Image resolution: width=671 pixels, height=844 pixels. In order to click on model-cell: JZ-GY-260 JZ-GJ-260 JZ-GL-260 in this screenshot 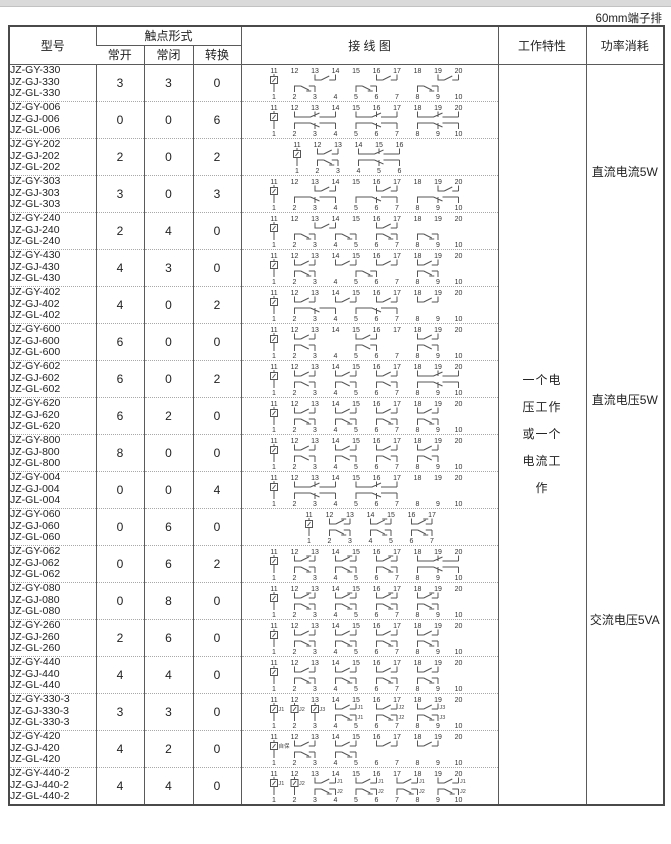, I will do `click(52, 637)`.